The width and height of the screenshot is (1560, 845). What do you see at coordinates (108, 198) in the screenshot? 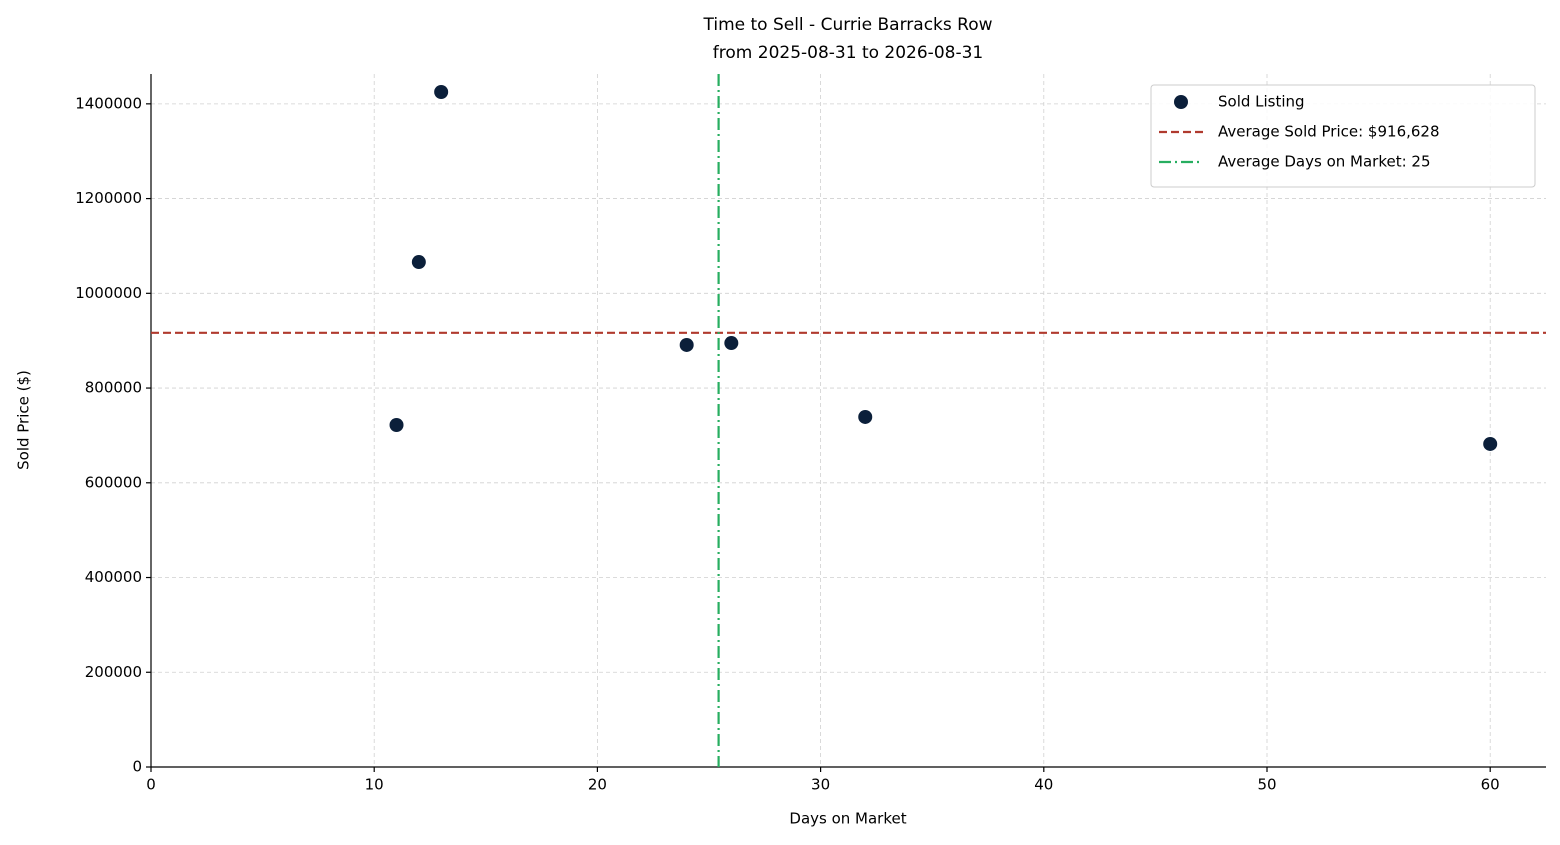
I see `y-tick-label: 1200000` at bounding box center [108, 198].